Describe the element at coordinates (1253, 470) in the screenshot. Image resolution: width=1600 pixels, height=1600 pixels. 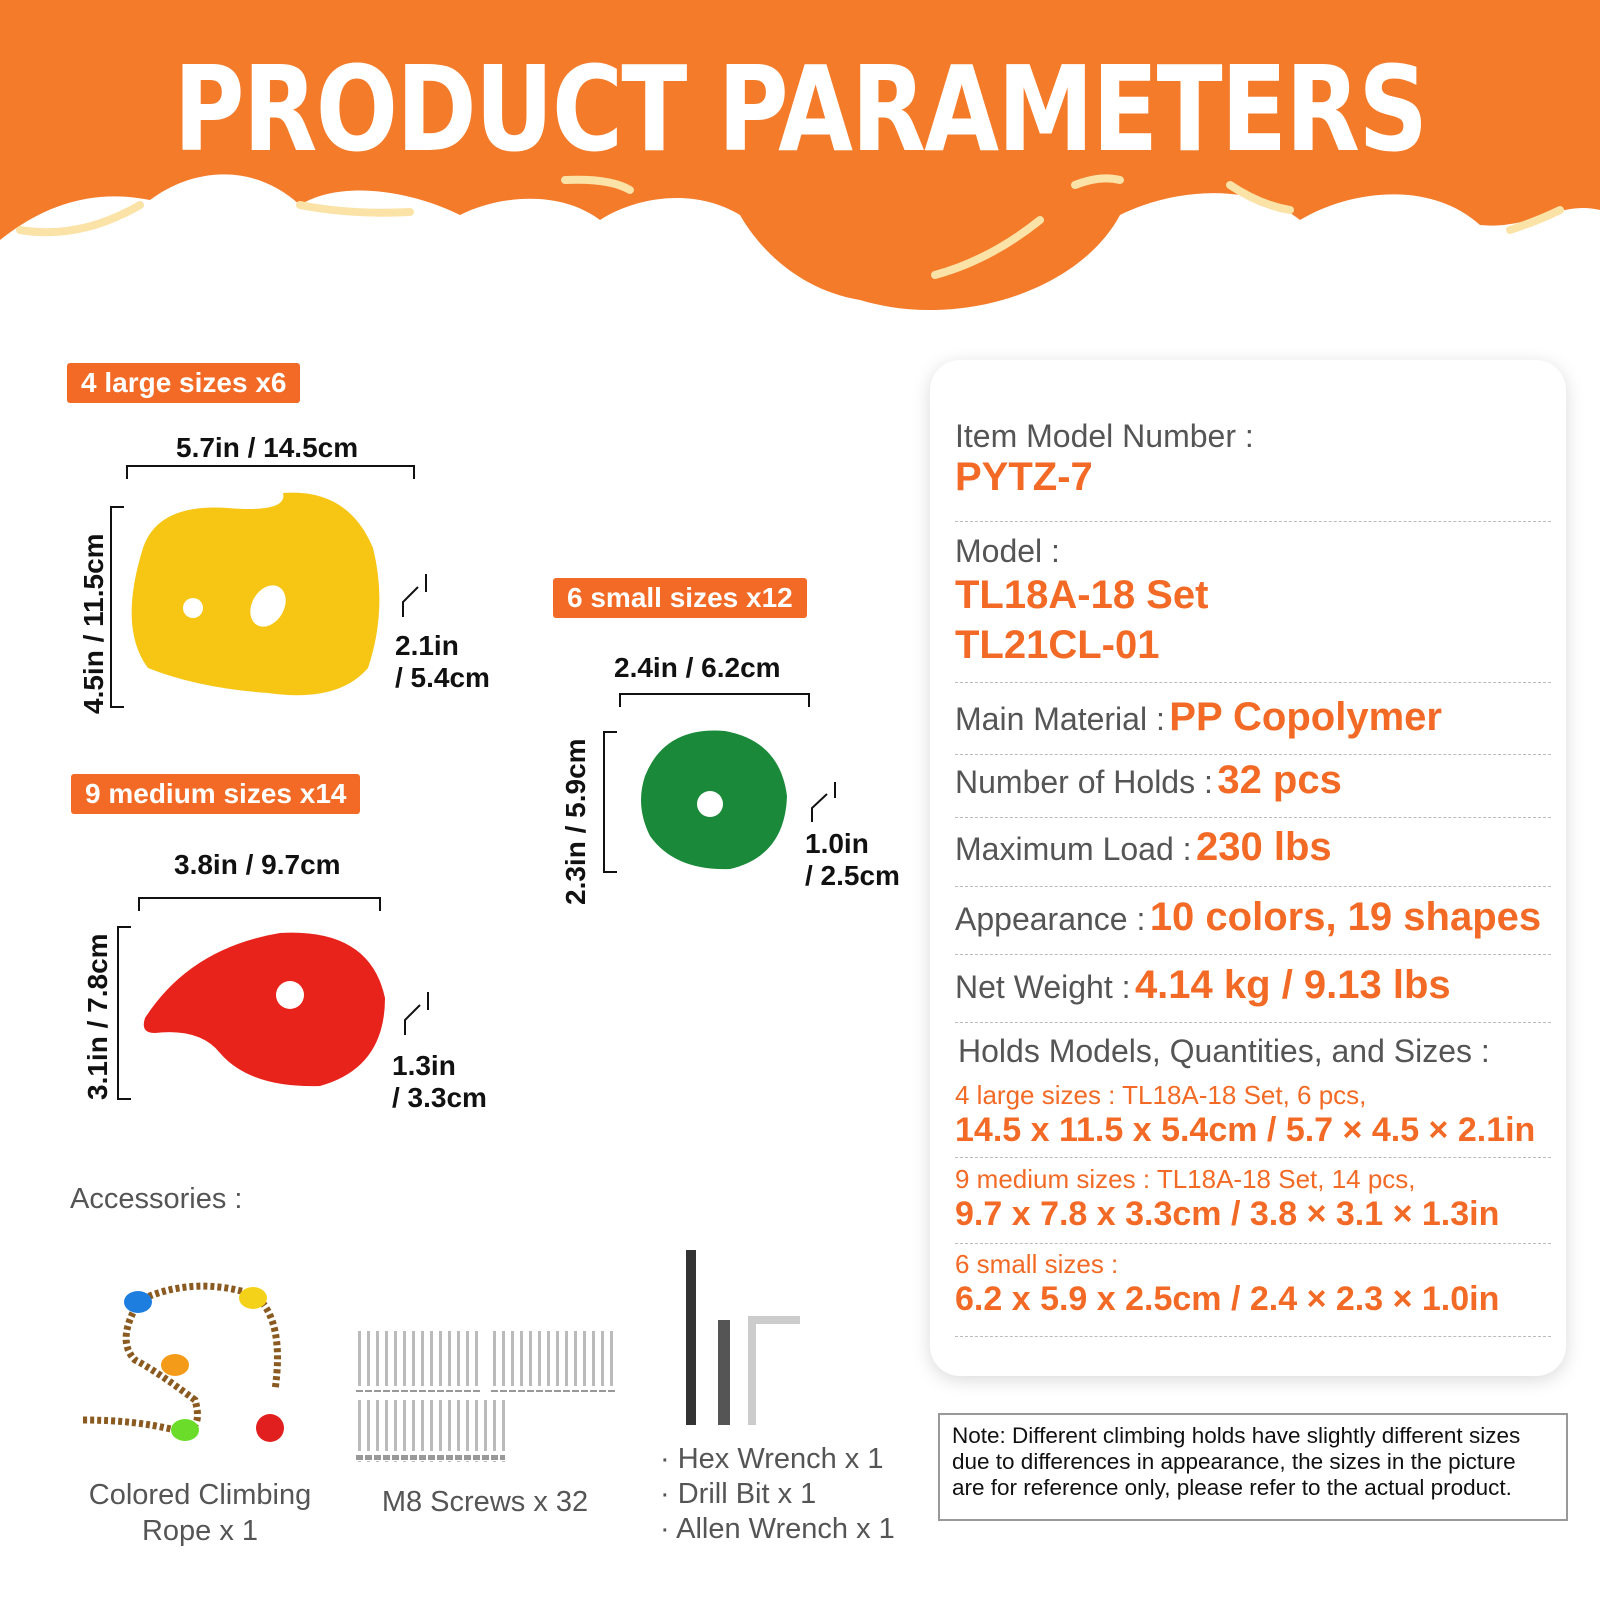
I see `spec-model-number: Item Model Number : PYTZ-7` at that location.